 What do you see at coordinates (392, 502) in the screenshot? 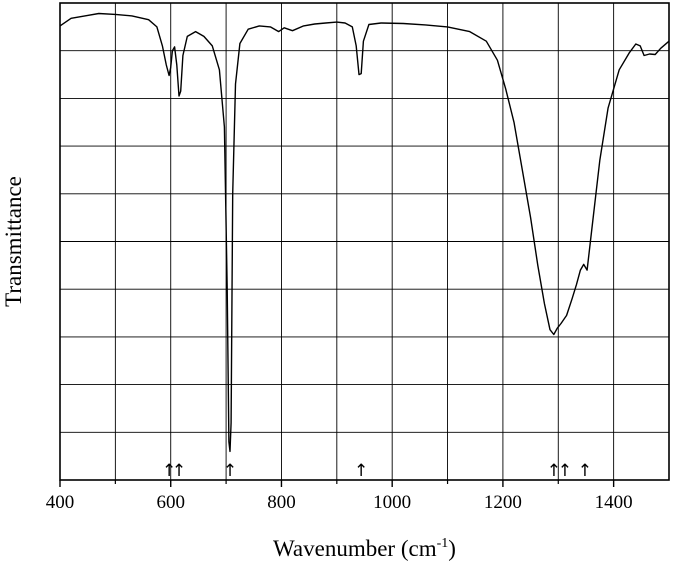
I see `x-tick-label: 1000` at bounding box center [392, 502].